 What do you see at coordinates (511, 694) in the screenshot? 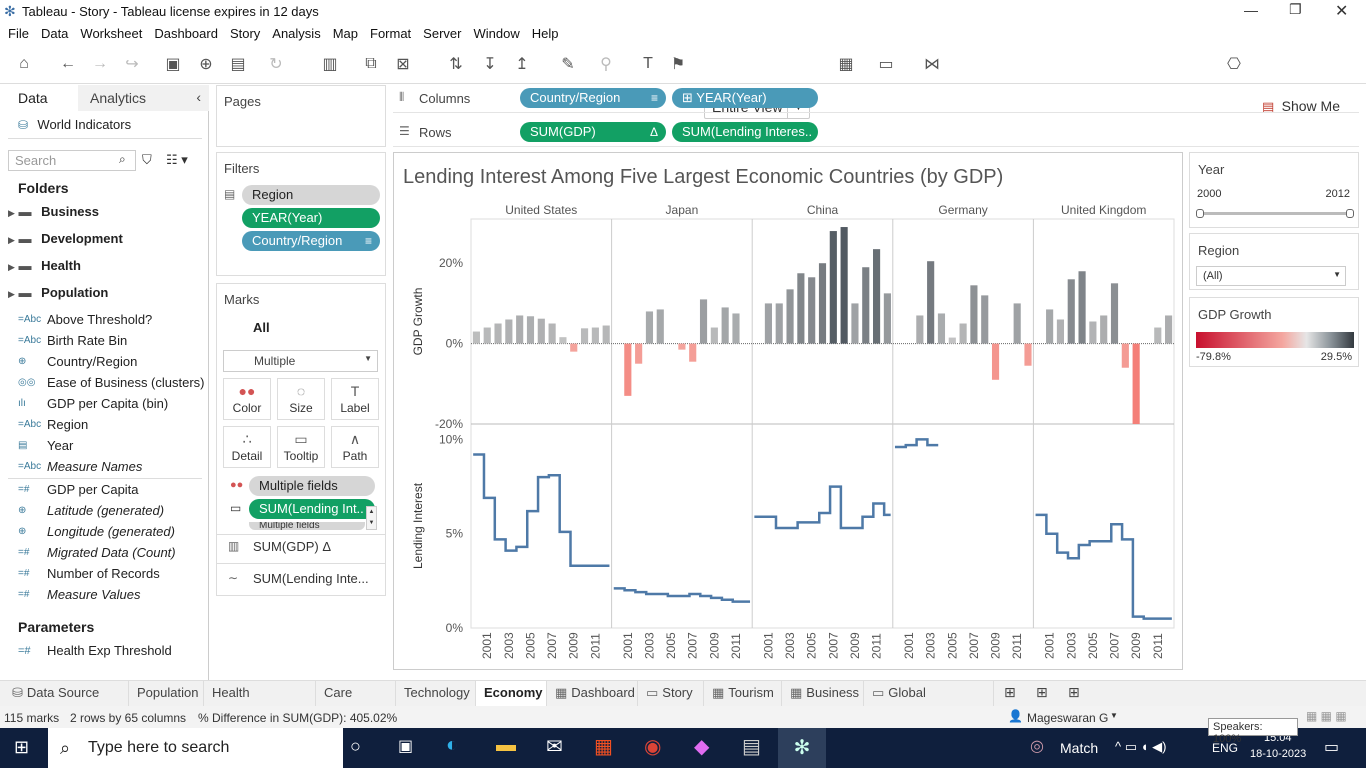
I see `sheet-tab-economy: Economy` at bounding box center [511, 694].